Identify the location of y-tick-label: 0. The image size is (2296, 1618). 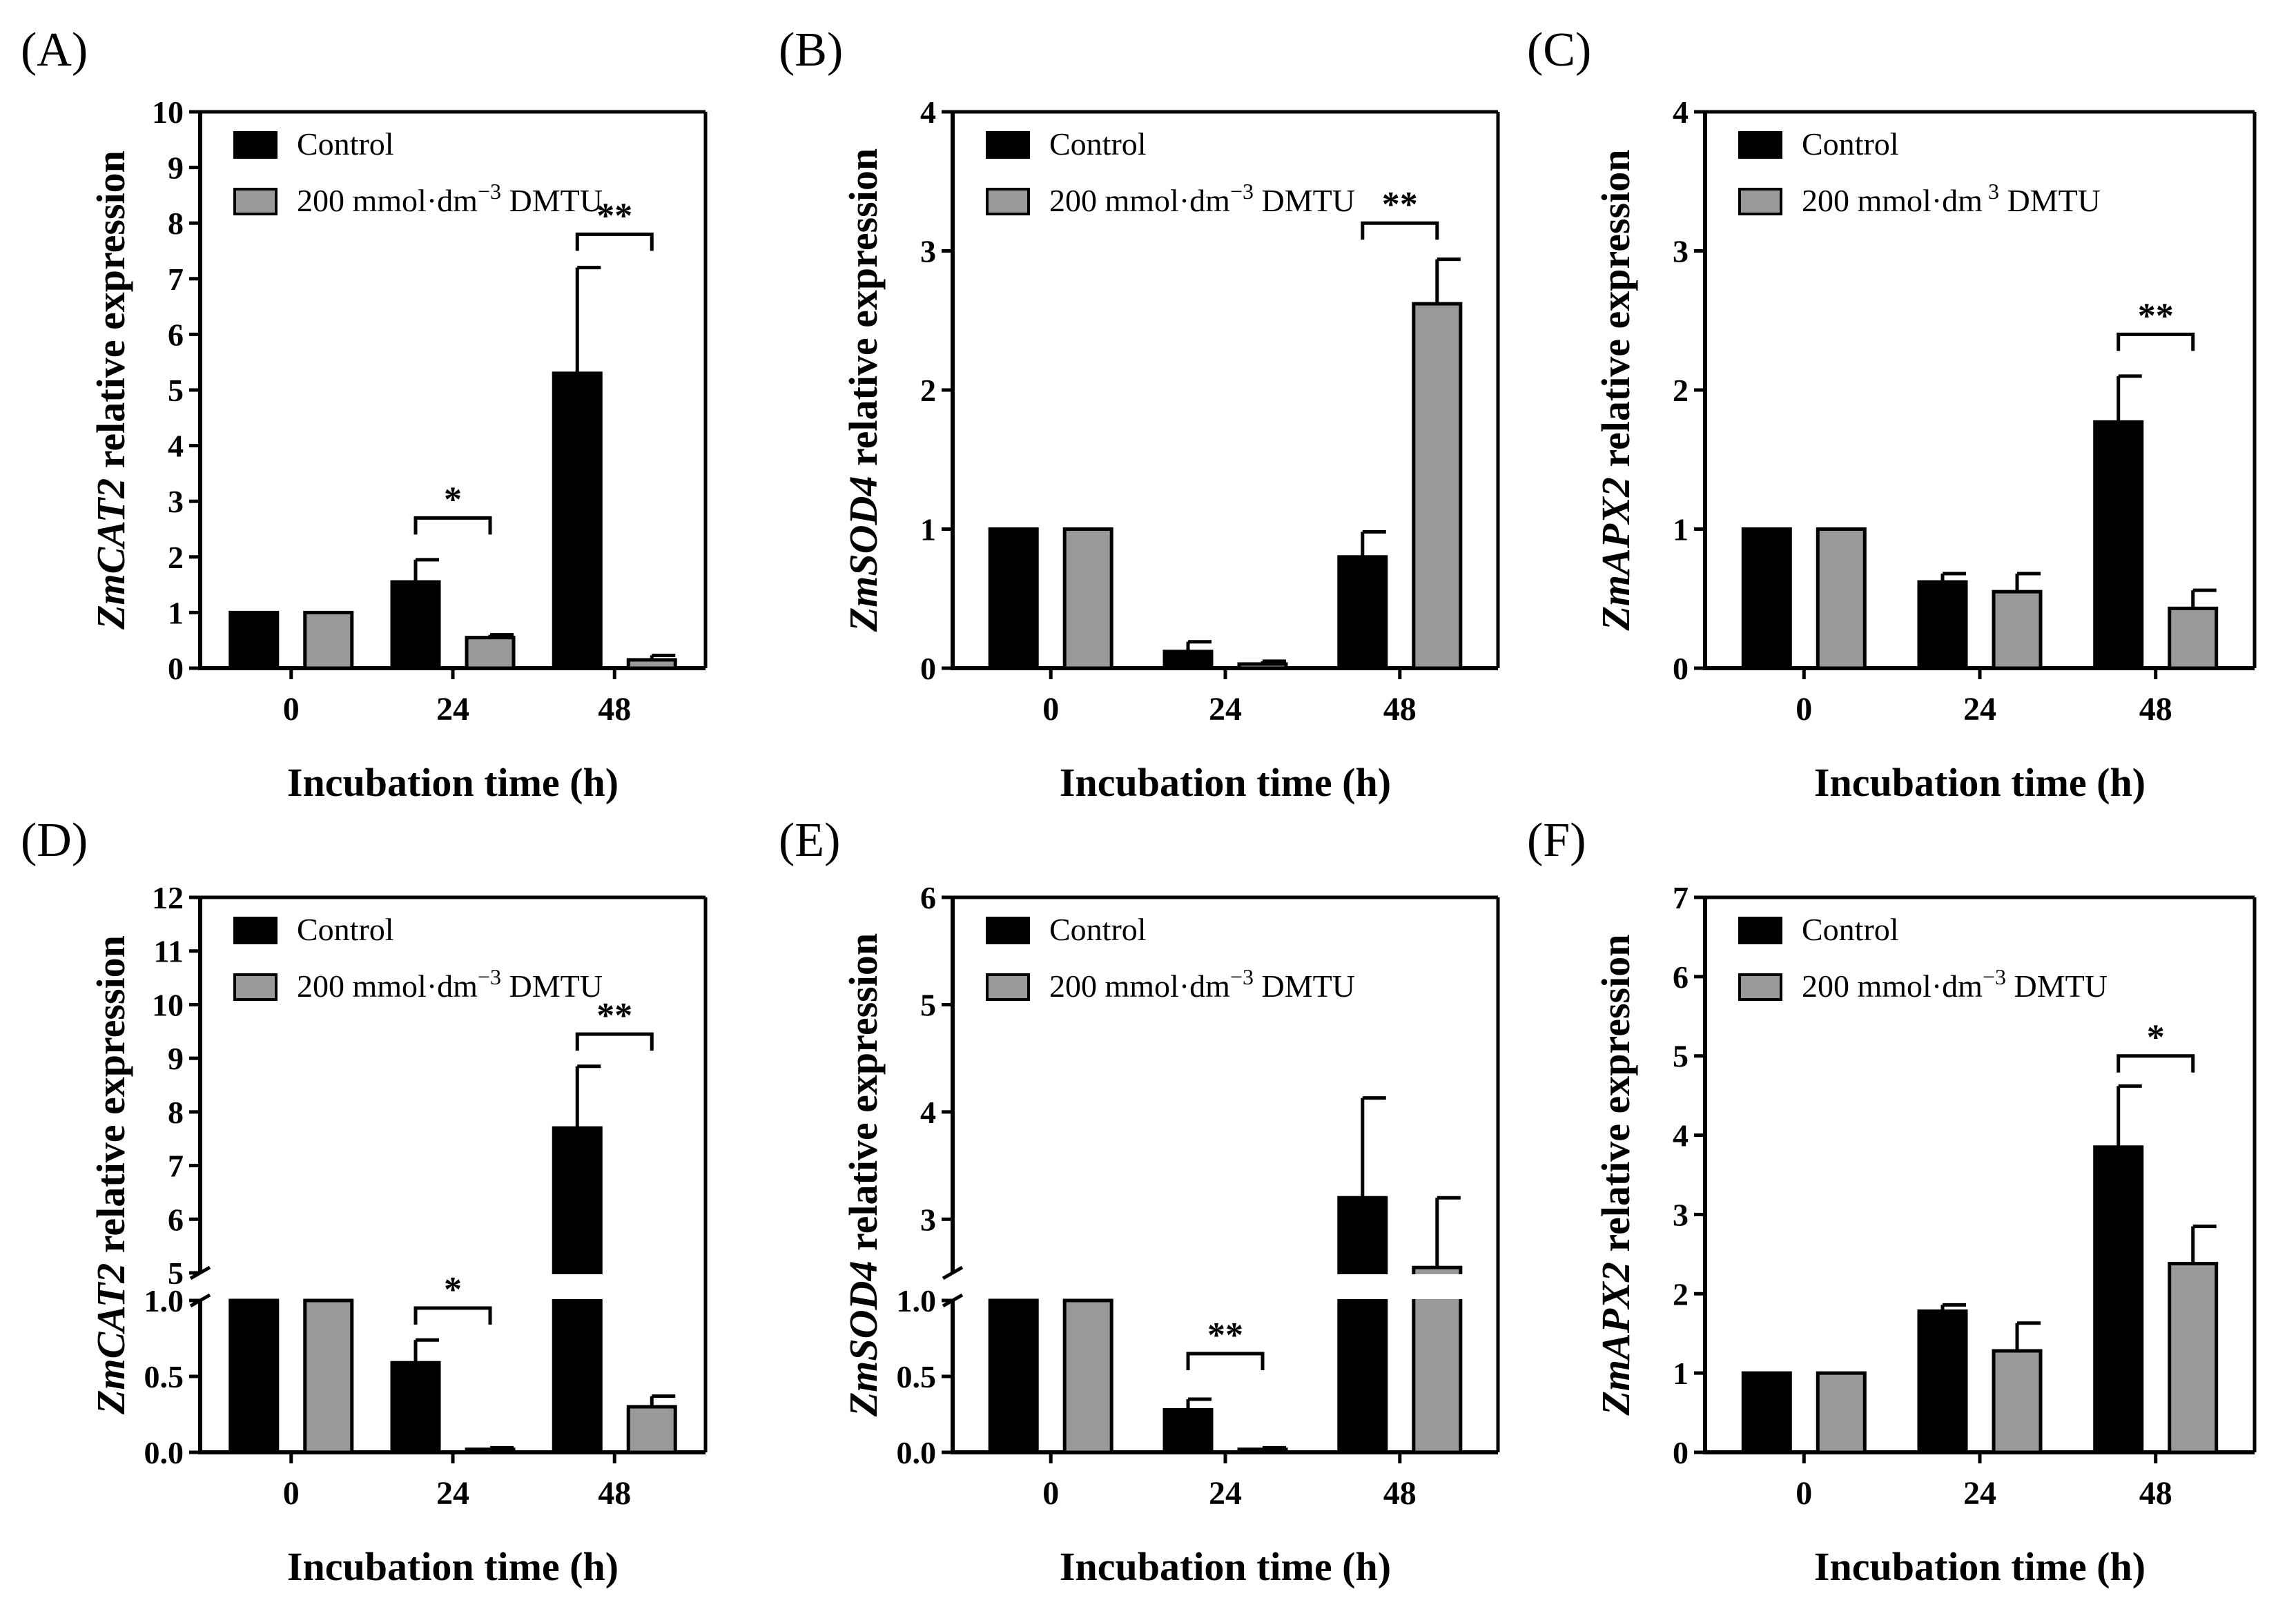
(1681, 1452).